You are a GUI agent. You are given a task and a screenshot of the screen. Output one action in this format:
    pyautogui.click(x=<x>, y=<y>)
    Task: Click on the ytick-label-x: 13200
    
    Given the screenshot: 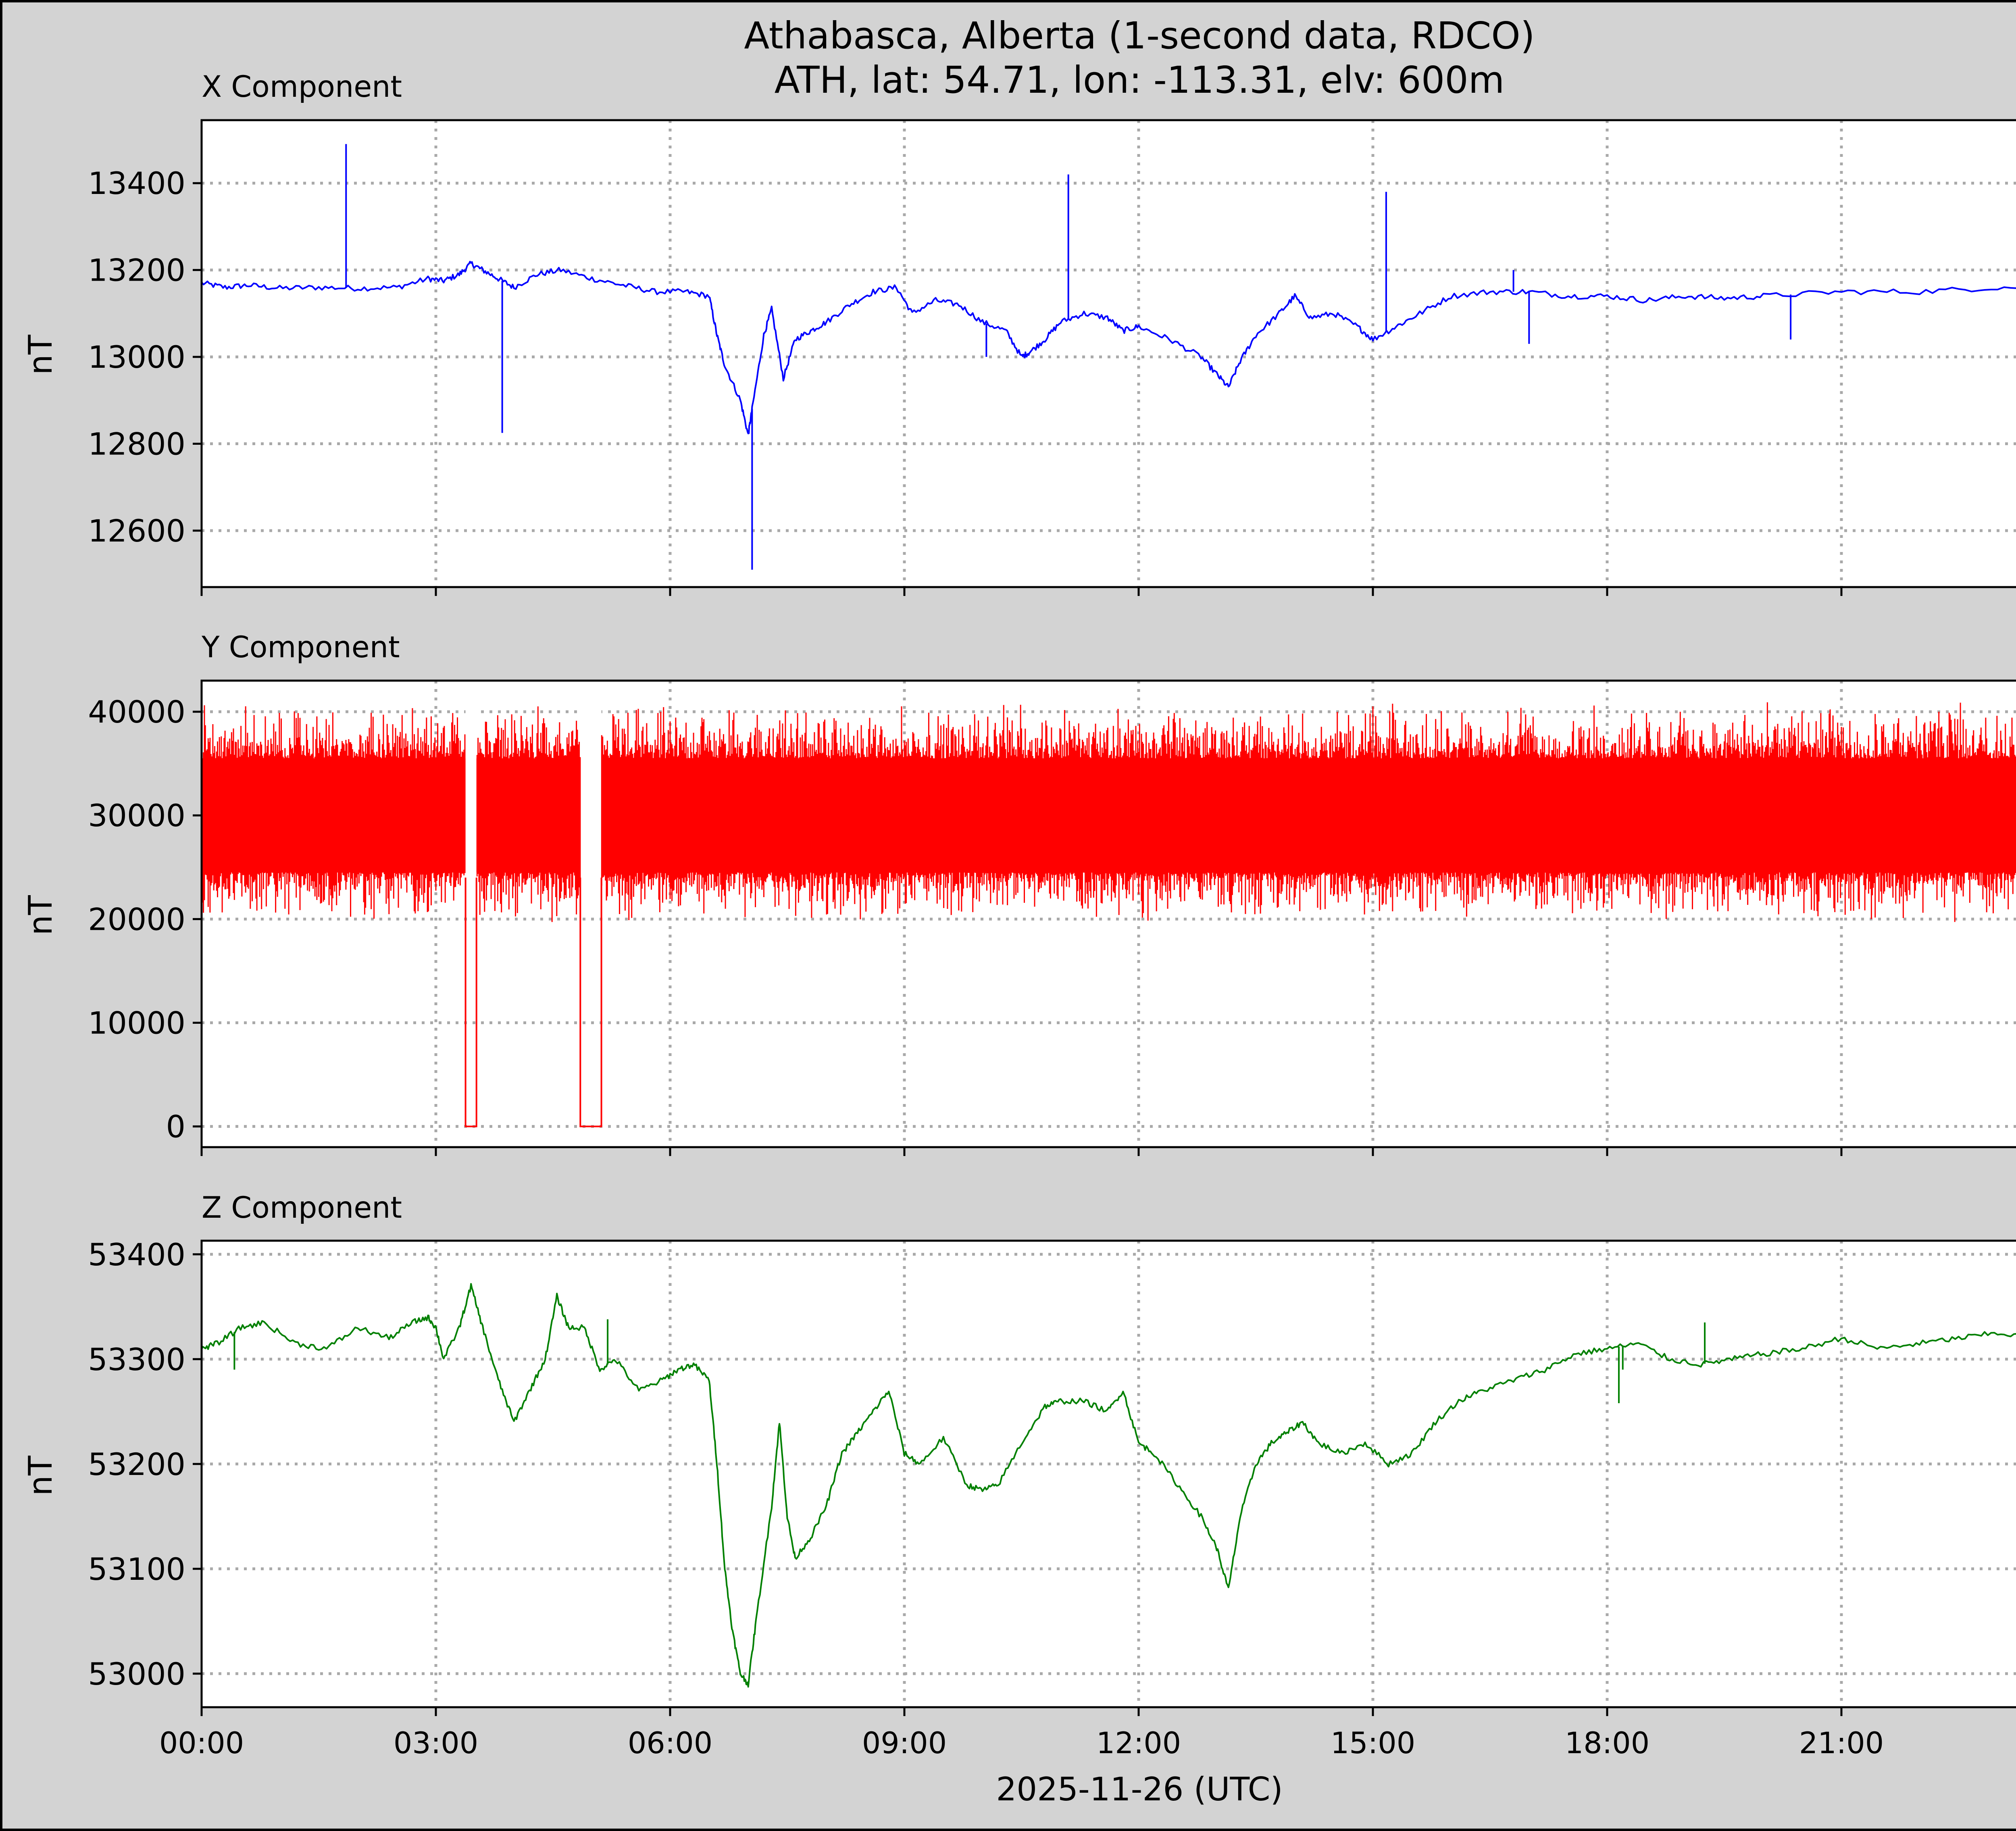 What is the action you would take?
    pyautogui.click(x=136, y=270)
    